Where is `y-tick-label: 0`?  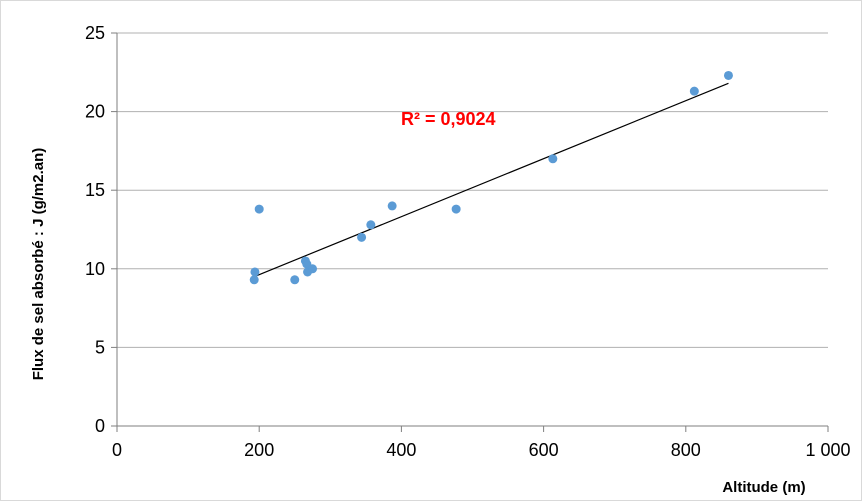
y-tick-label: 0 is located at coordinates (100, 426).